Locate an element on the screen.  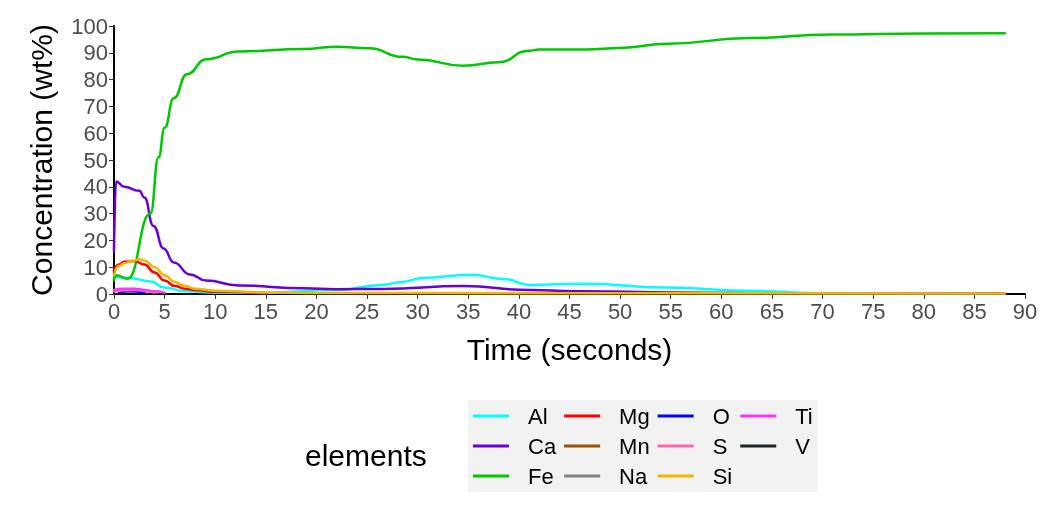
legend-label: Mg is located at coordinates (634, 416).